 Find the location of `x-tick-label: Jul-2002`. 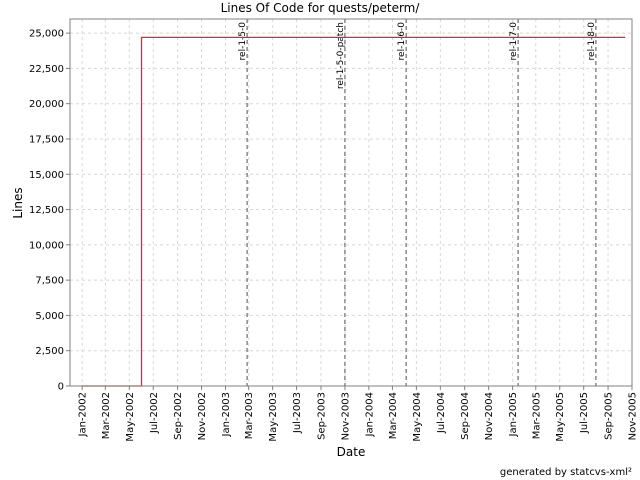

x-tick-label: Jul-2002 is located at coordinates (154, 413).